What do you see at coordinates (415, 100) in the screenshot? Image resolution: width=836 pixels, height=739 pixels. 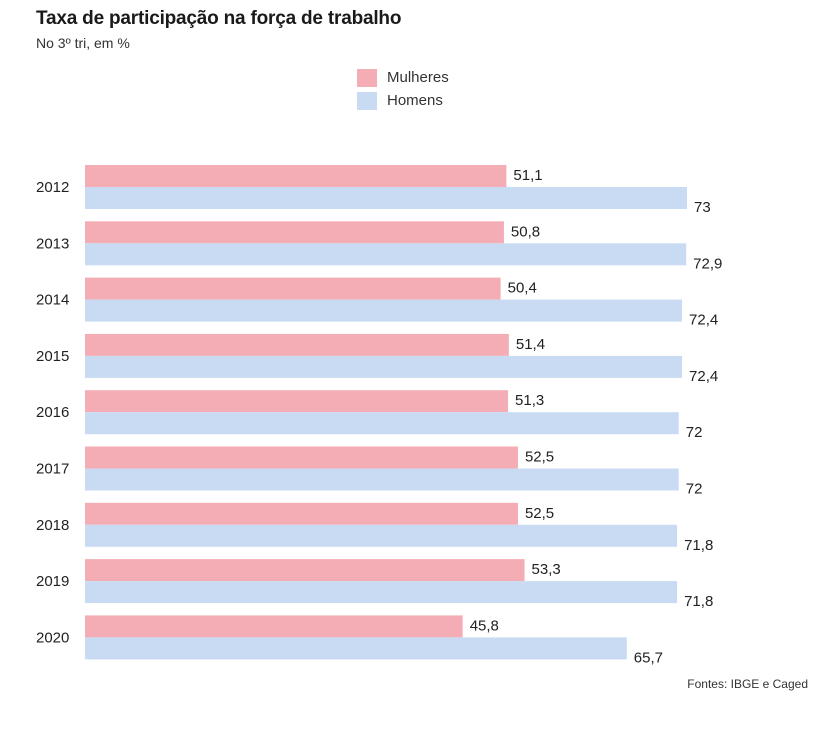 I see `legend-label-homens: Homens` at bounding box center [415, 100].